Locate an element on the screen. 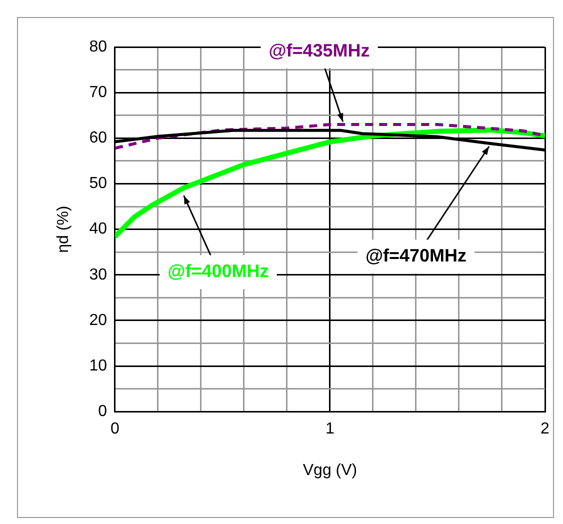 This screenshot has height=524, width=563. x-axis-title: Vgg (V) is located at coordinates (330, 470).